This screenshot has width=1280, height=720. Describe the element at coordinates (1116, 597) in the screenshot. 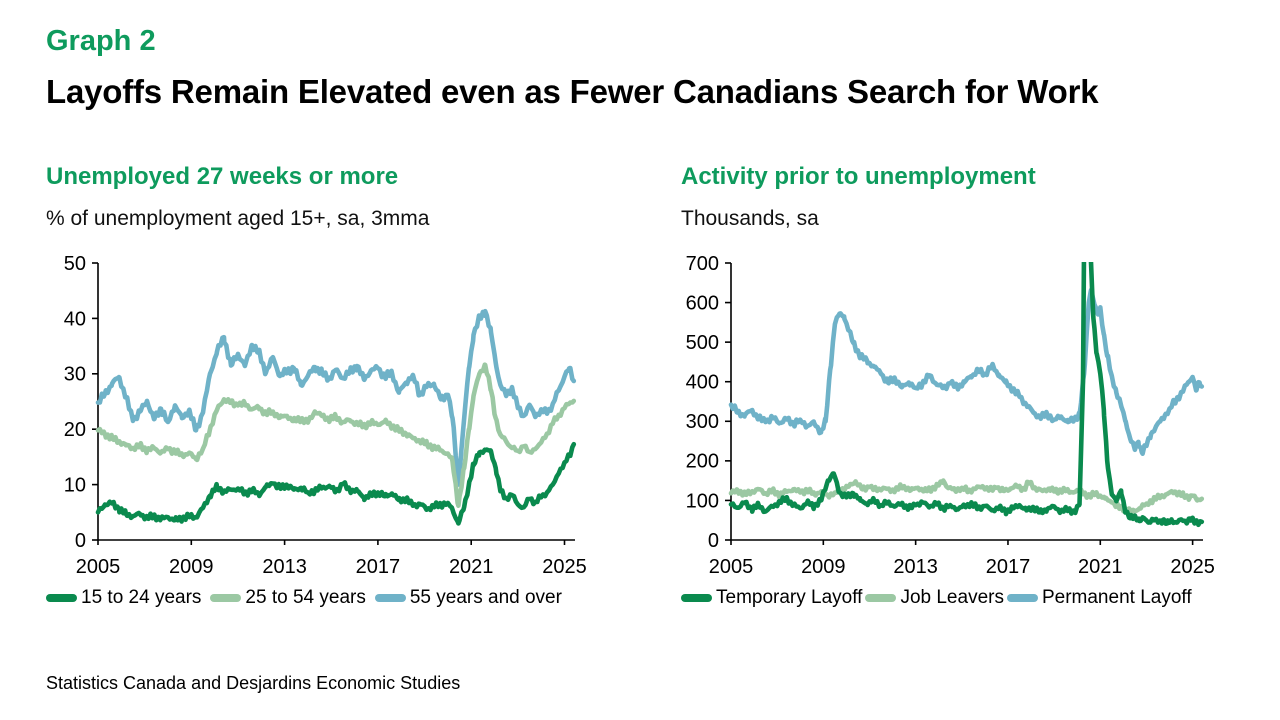

I see `legend-label: Permanent Layoff` at that location.